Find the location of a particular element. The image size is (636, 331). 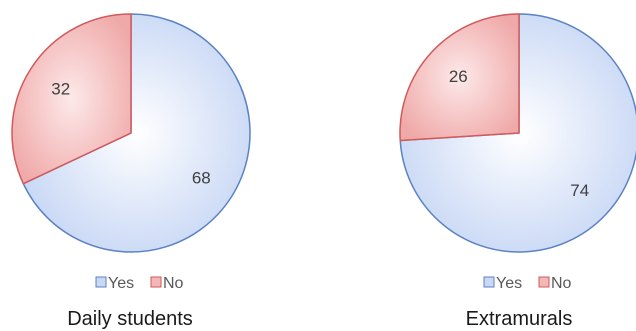

pie-0-title: Daily students is located at coordinates (130, 319).